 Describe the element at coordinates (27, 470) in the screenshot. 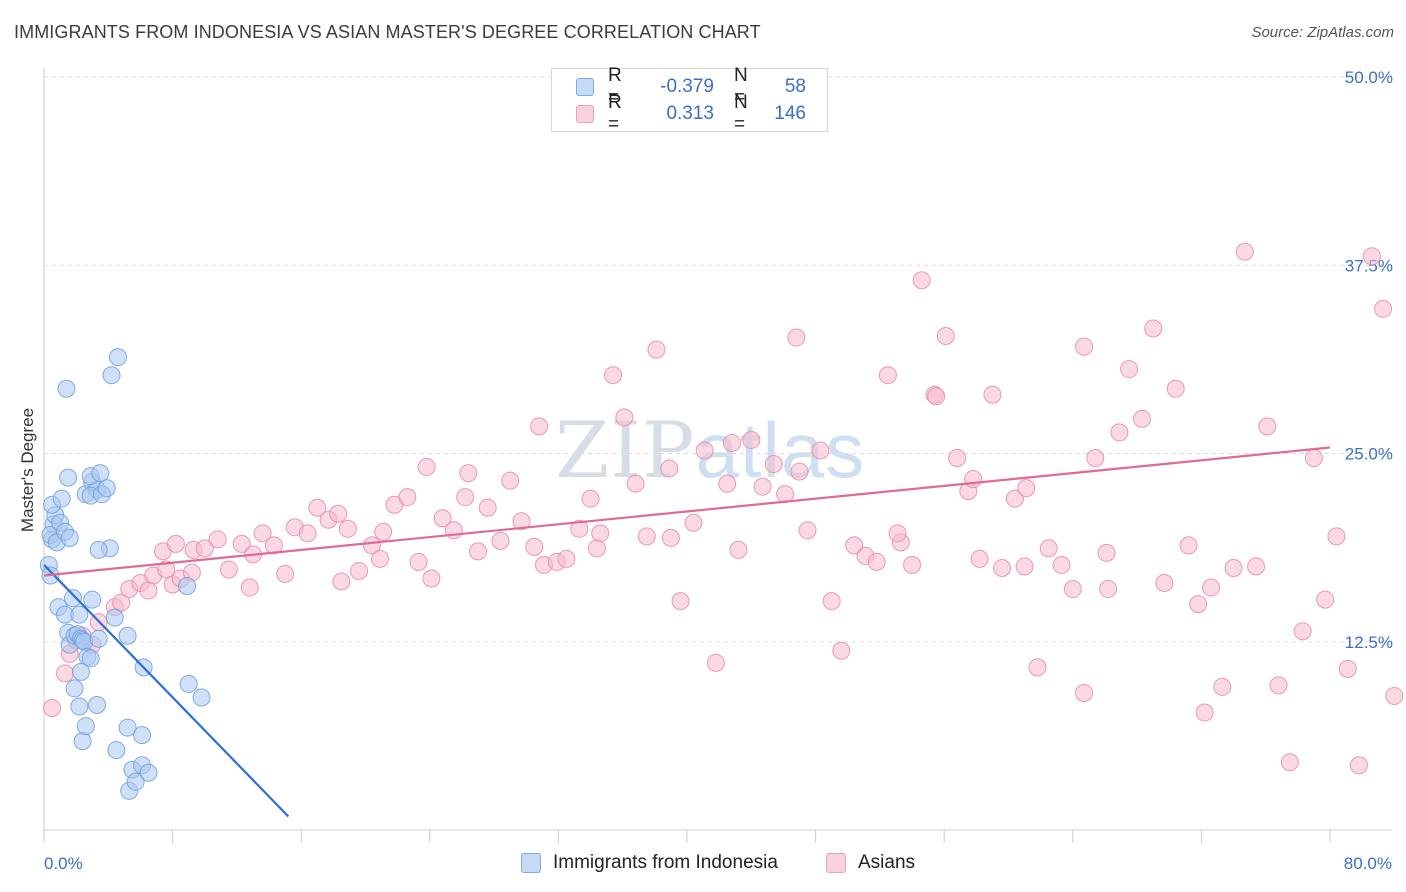

I see `y-axis-label: Master's Degree` at that location.